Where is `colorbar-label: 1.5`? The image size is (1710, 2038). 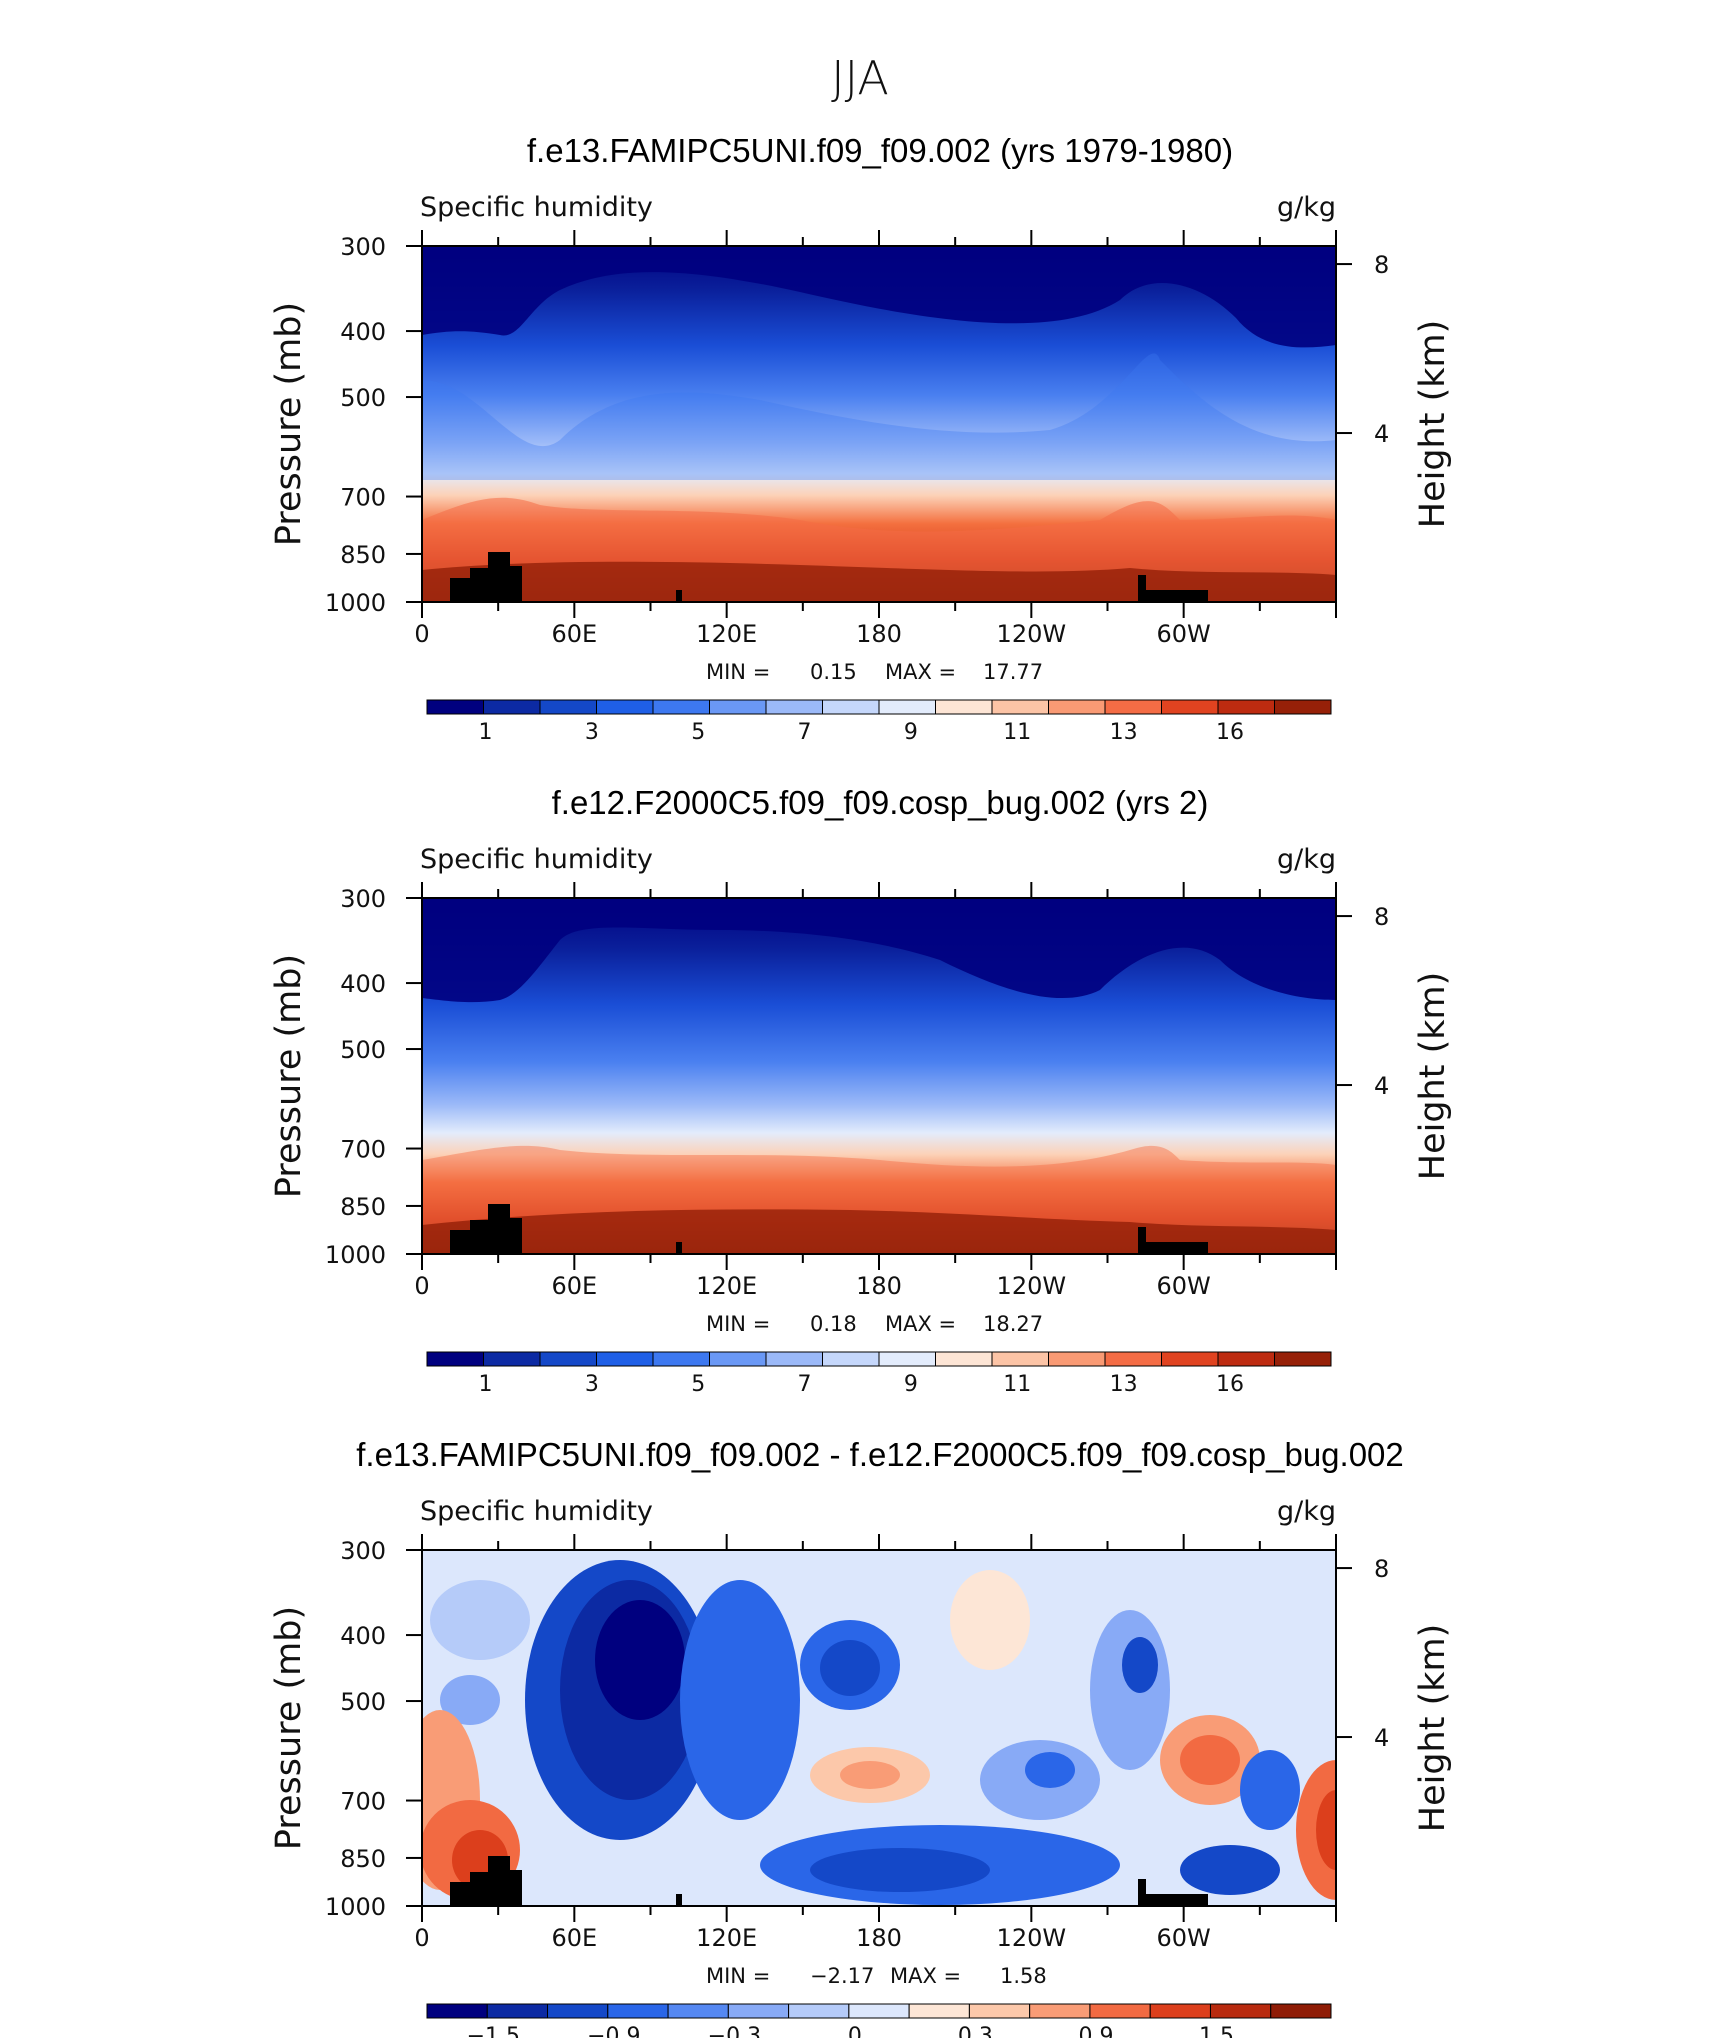
colorbar-label: 1.5 is located at coordinates (1216, 2031).